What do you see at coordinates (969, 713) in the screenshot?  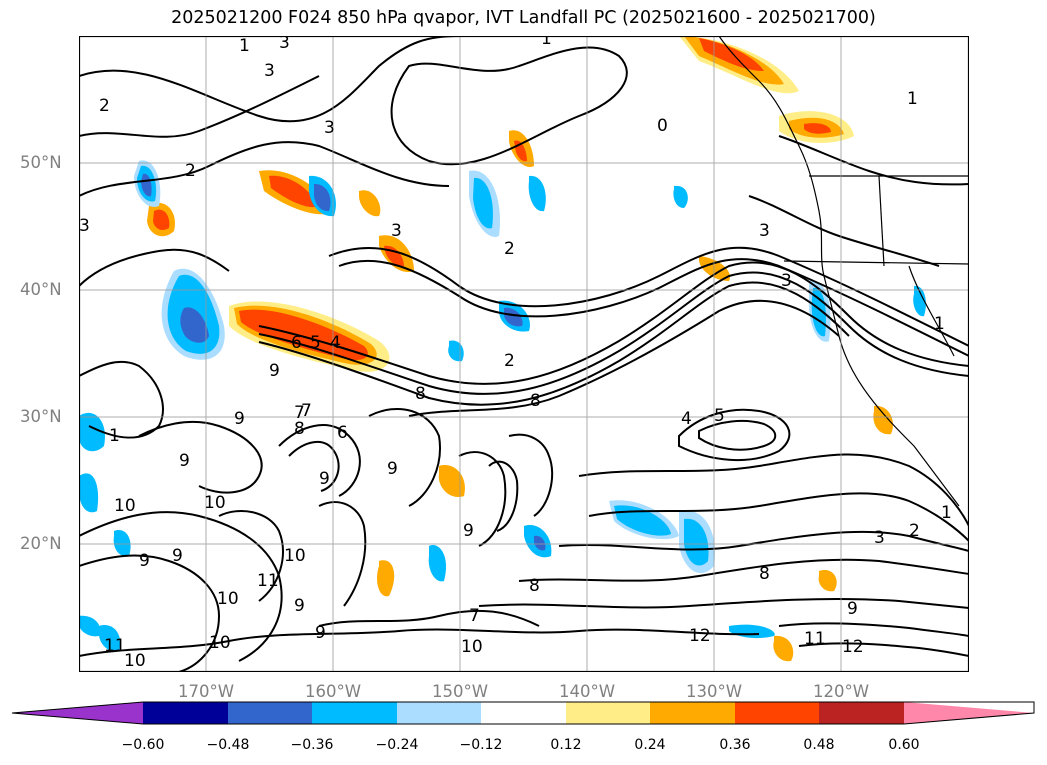 I see `colorbar-extend-high` at bounding box center [969, 713].